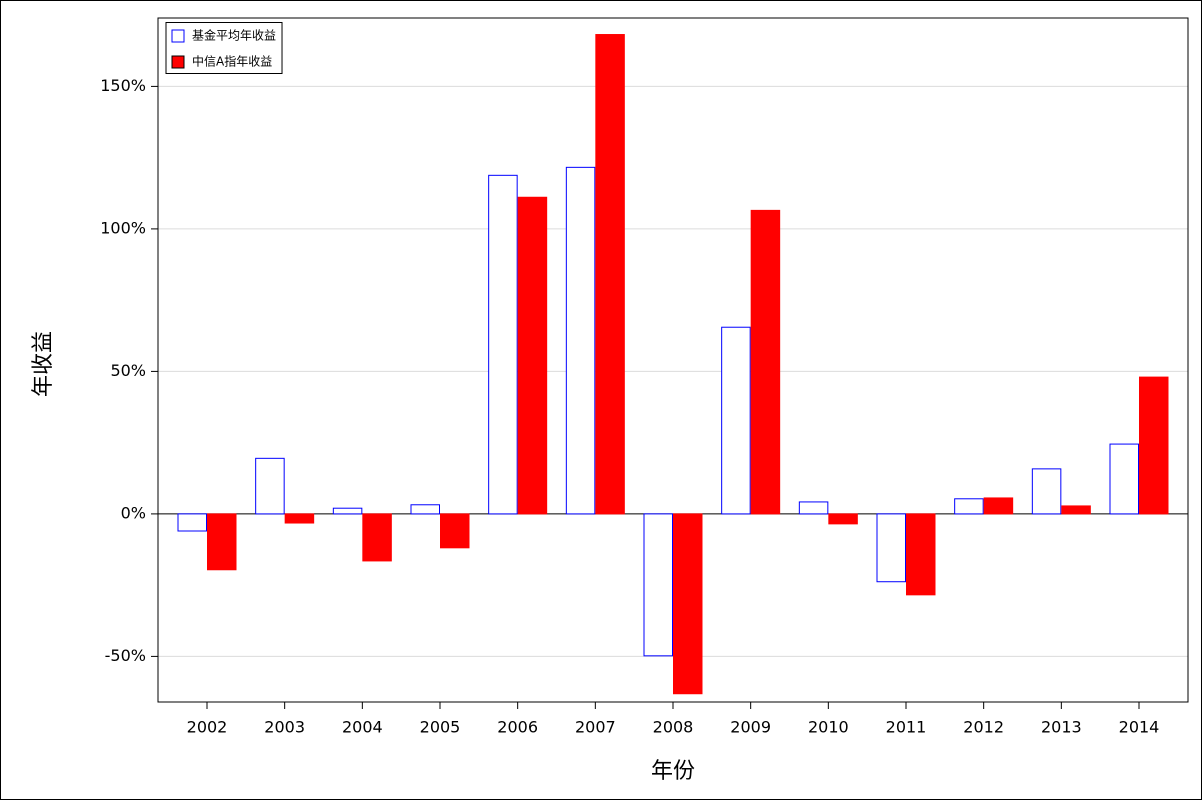 This screenshot has width=1202, height=800. Describe the element at coordinates (673, 771) in the screenshot. I see `x-axis-title: 年份` at that location.